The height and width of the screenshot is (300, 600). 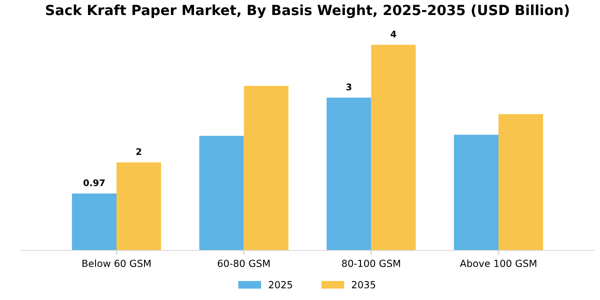 What do you see at coordinates (307, 11) in the screenshot?
I see `chart-title: Sack Kraft Paper Market, By Basis Weight, 2025-2035 (USD Billion)` at bounding box center [307, 11].